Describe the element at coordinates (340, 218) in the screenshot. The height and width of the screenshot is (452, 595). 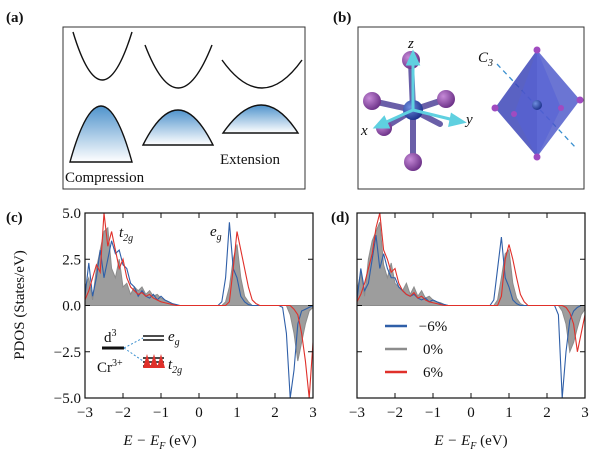
I see `panel-label: (d)` at that location.